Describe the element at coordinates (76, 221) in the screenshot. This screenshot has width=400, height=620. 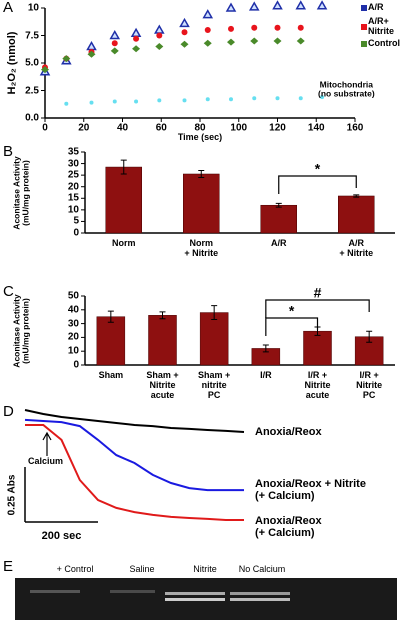
I see `y-tick-label: 5` at that location.